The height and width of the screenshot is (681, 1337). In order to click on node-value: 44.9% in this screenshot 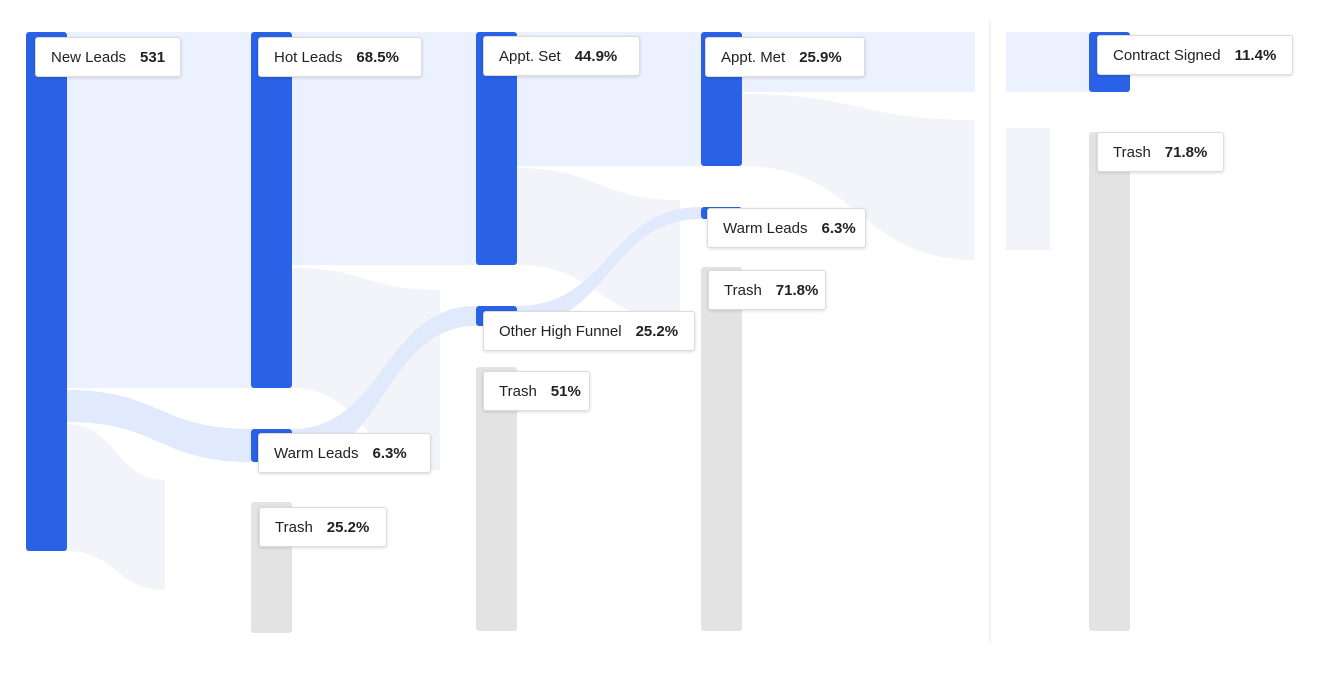, I will do `click(596, 56)`.